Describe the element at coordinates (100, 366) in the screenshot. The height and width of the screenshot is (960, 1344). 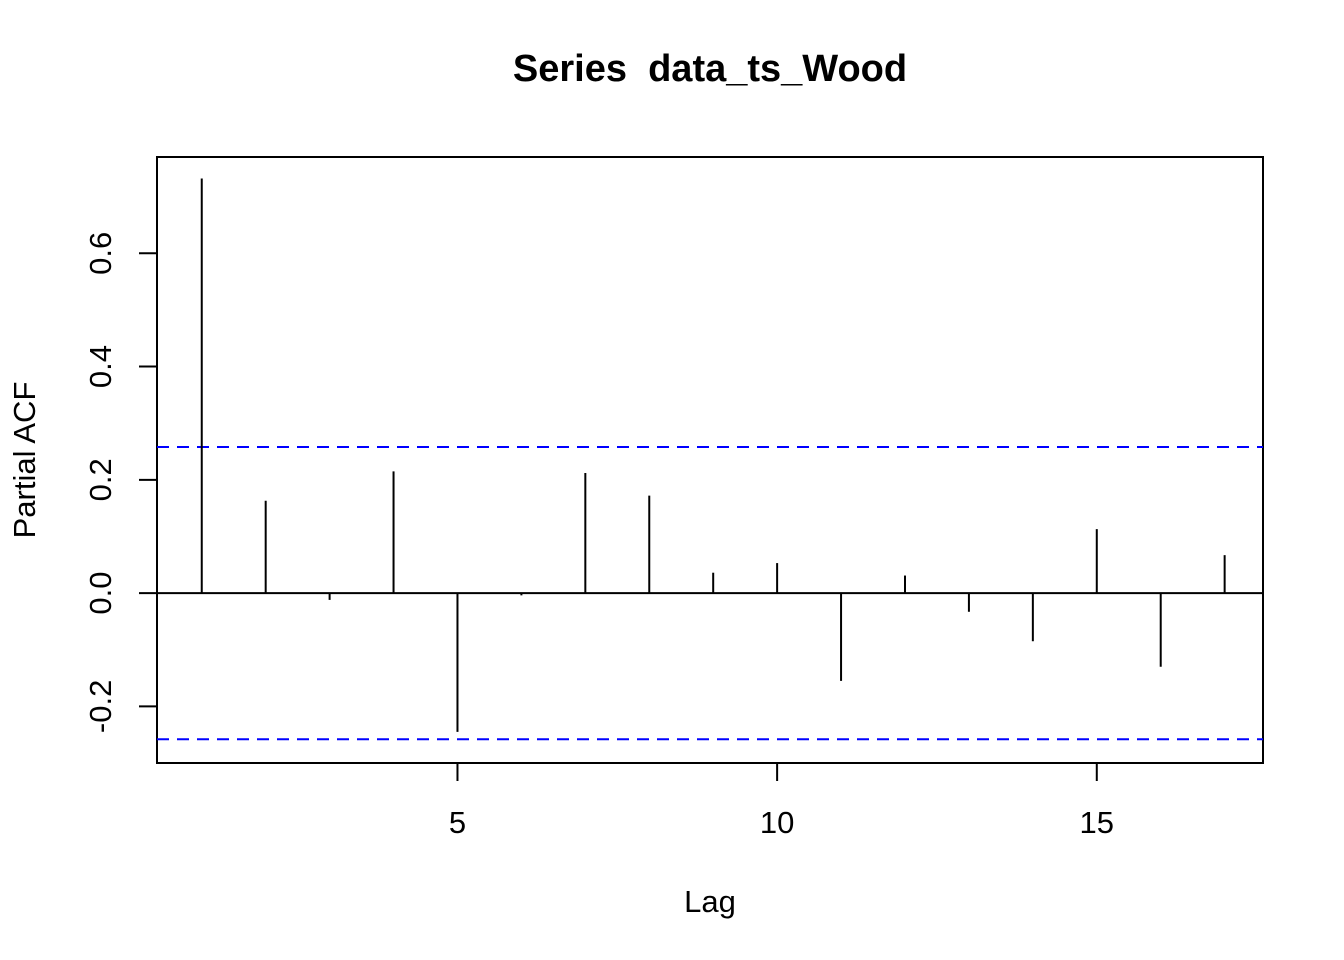
I see `y-tick-label-3: 0.4` at that location.